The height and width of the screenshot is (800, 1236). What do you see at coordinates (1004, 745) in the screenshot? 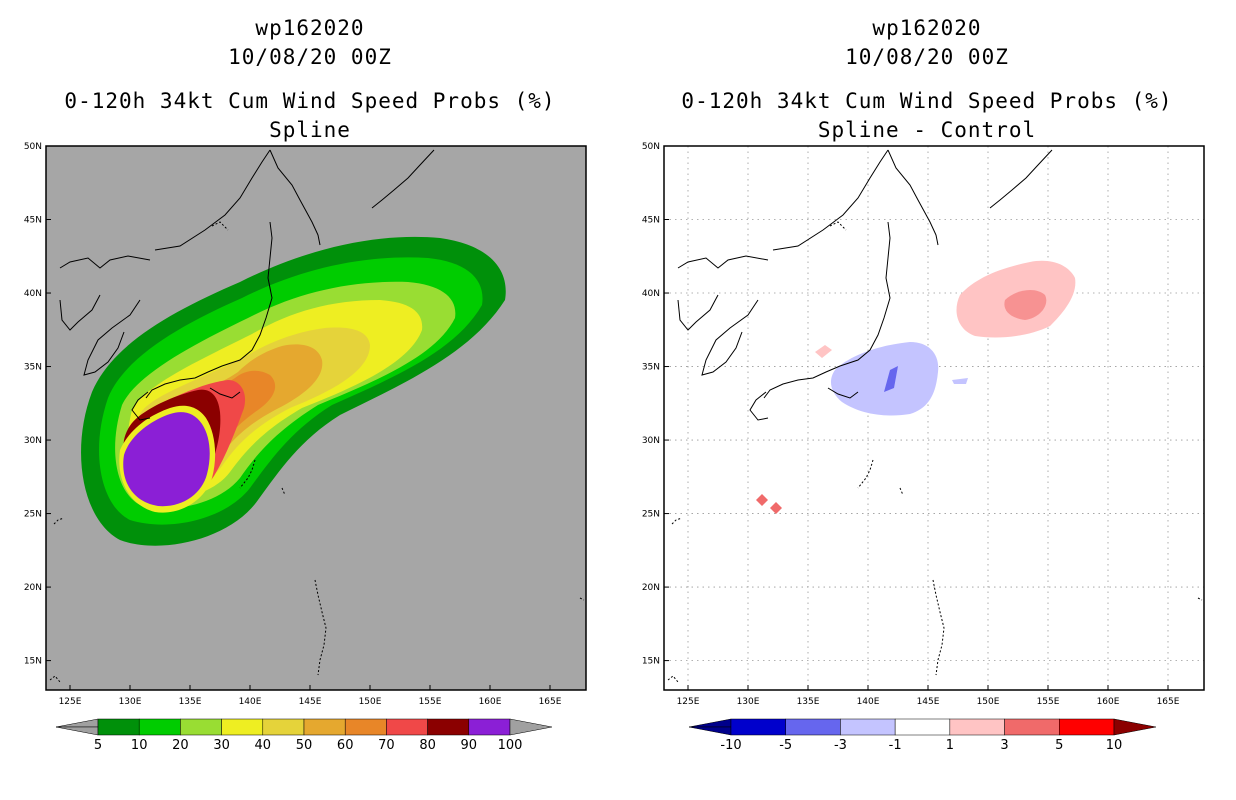
I see `colorbar-label: 3` at bounding box center [1004, 745].